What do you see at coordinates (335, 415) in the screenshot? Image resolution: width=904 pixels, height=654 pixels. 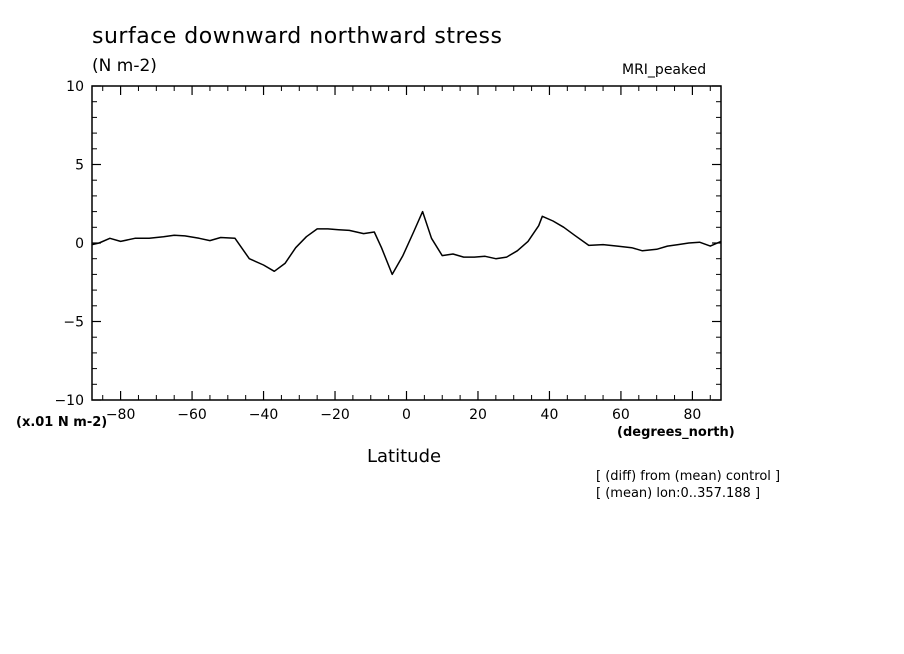 I see `x-tick-label: −20` at bounding box center [335, 415].